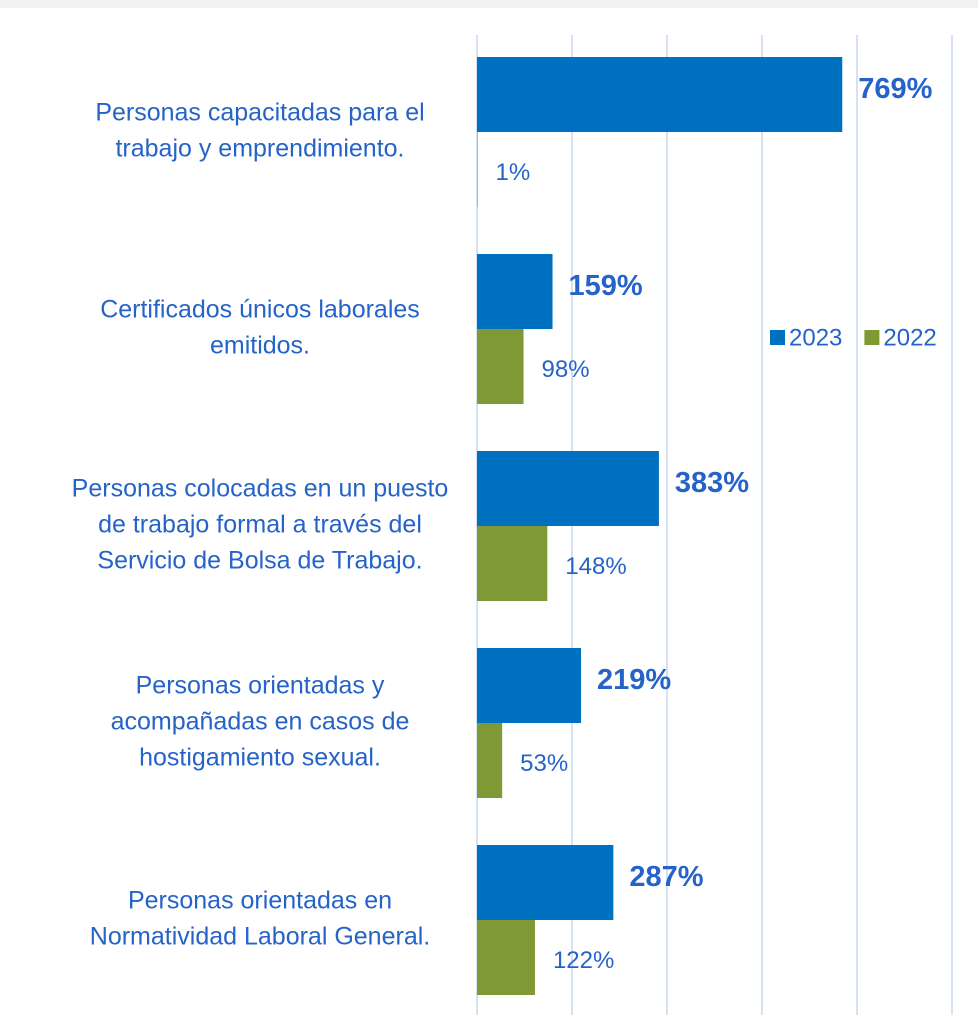  I want to click on category-label: de trabajo formal a través del, so click(260, 525).